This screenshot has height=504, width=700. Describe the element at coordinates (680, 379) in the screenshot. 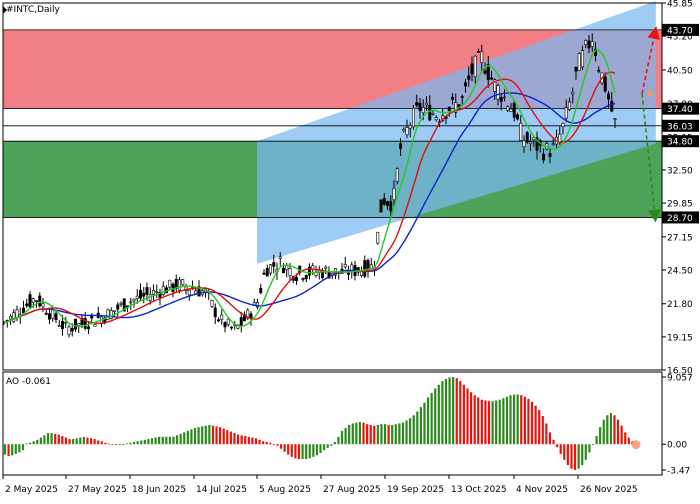

I see `ao-y-tick-label-0: 9.057` at that location.